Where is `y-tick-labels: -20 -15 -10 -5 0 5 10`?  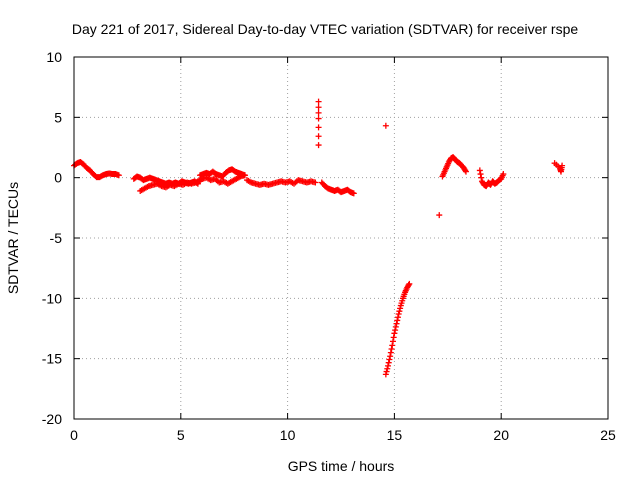
y-tick-labels: -20 -15 -10 -5 0 5 10 is located at coordinates (52, 238).